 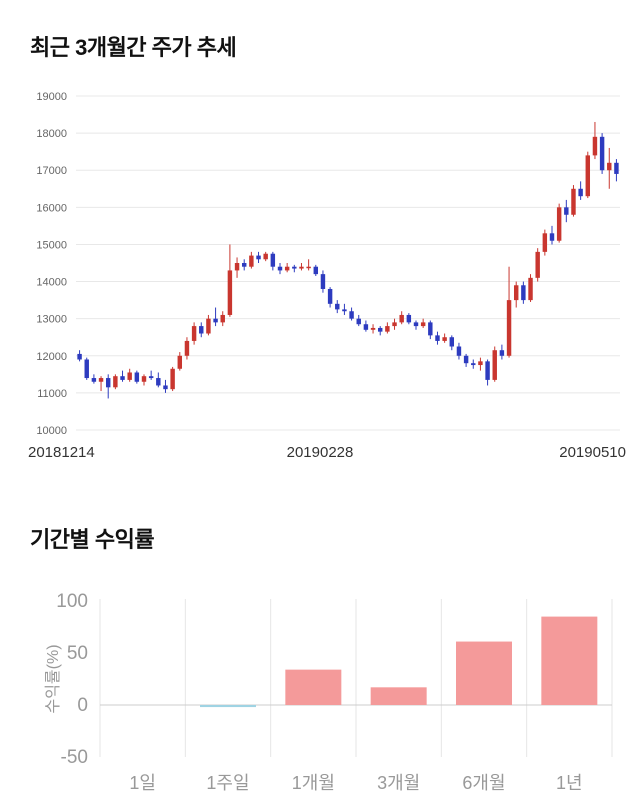 I want to click on y-tick-label: 14000, so click(x=51, y=283).